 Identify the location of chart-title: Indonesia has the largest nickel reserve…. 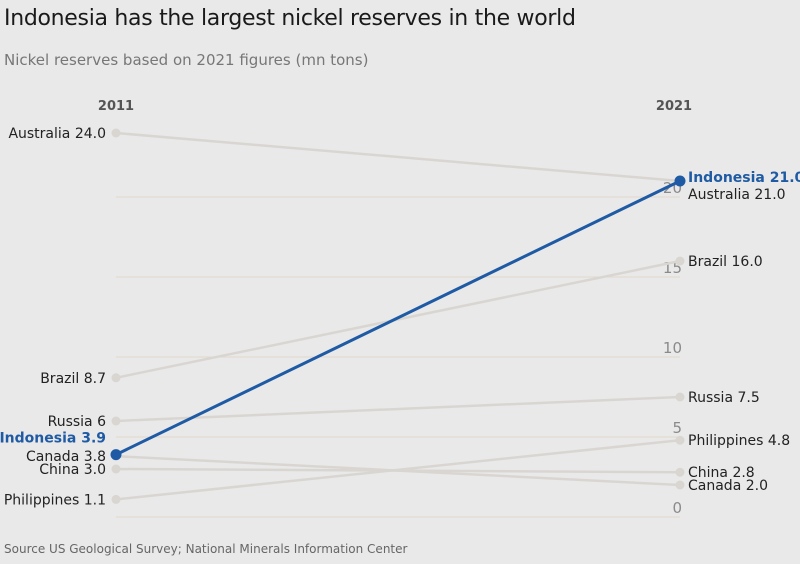
(290, 18).